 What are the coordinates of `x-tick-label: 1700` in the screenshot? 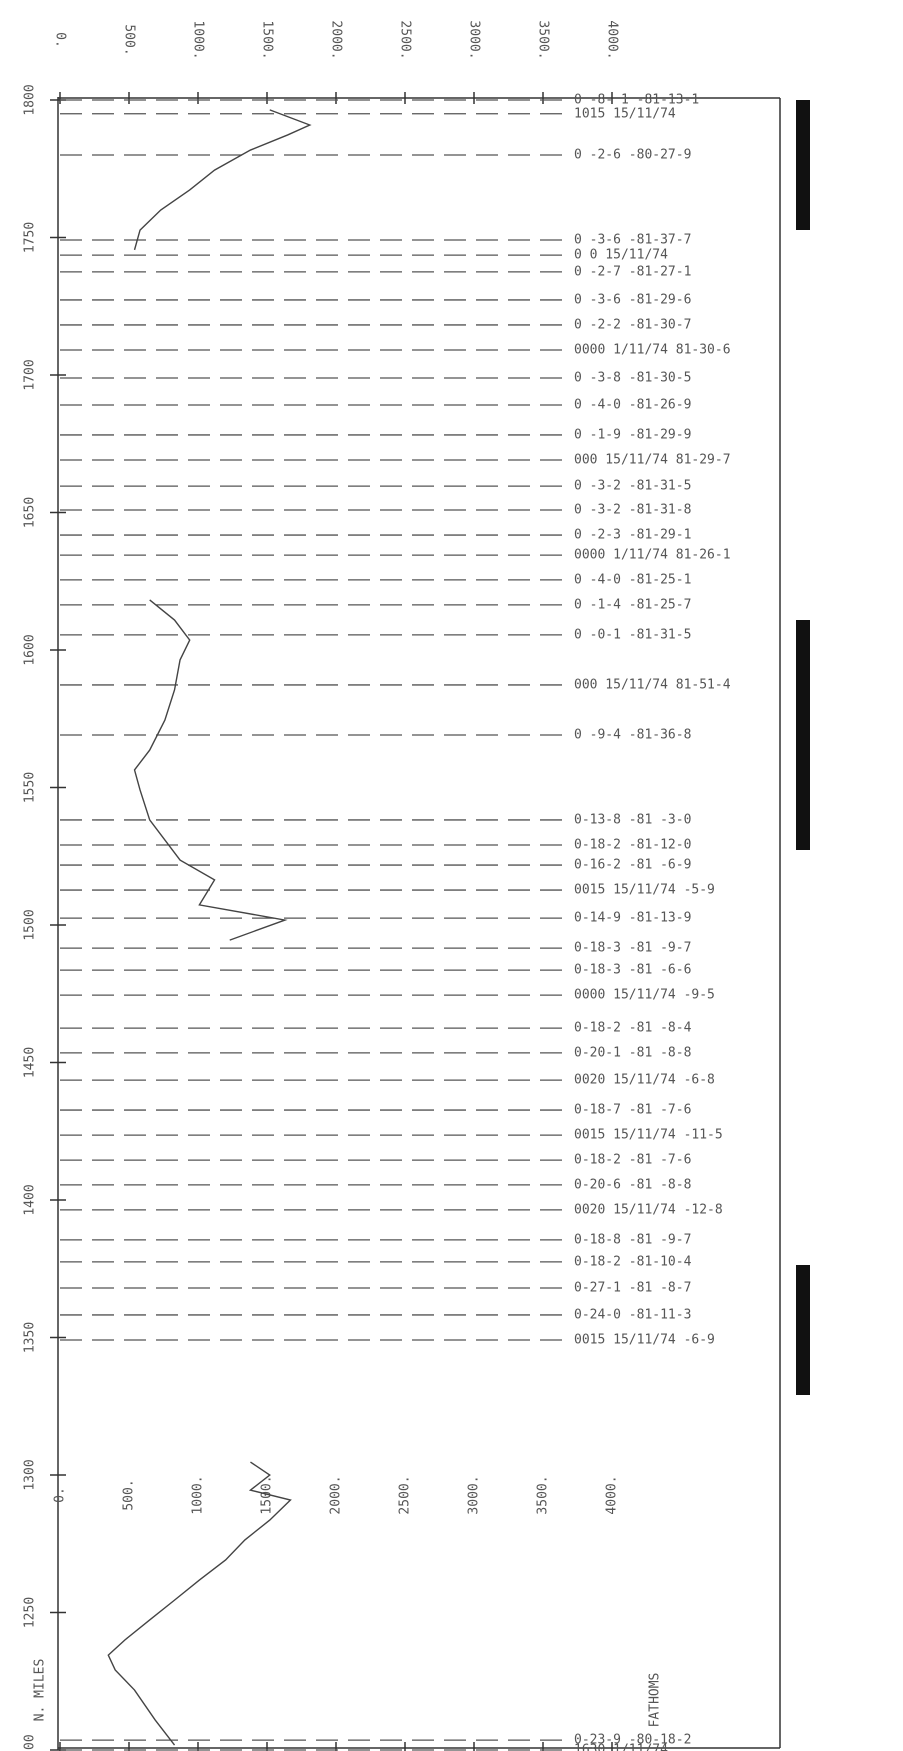 It's located at (30, 374).